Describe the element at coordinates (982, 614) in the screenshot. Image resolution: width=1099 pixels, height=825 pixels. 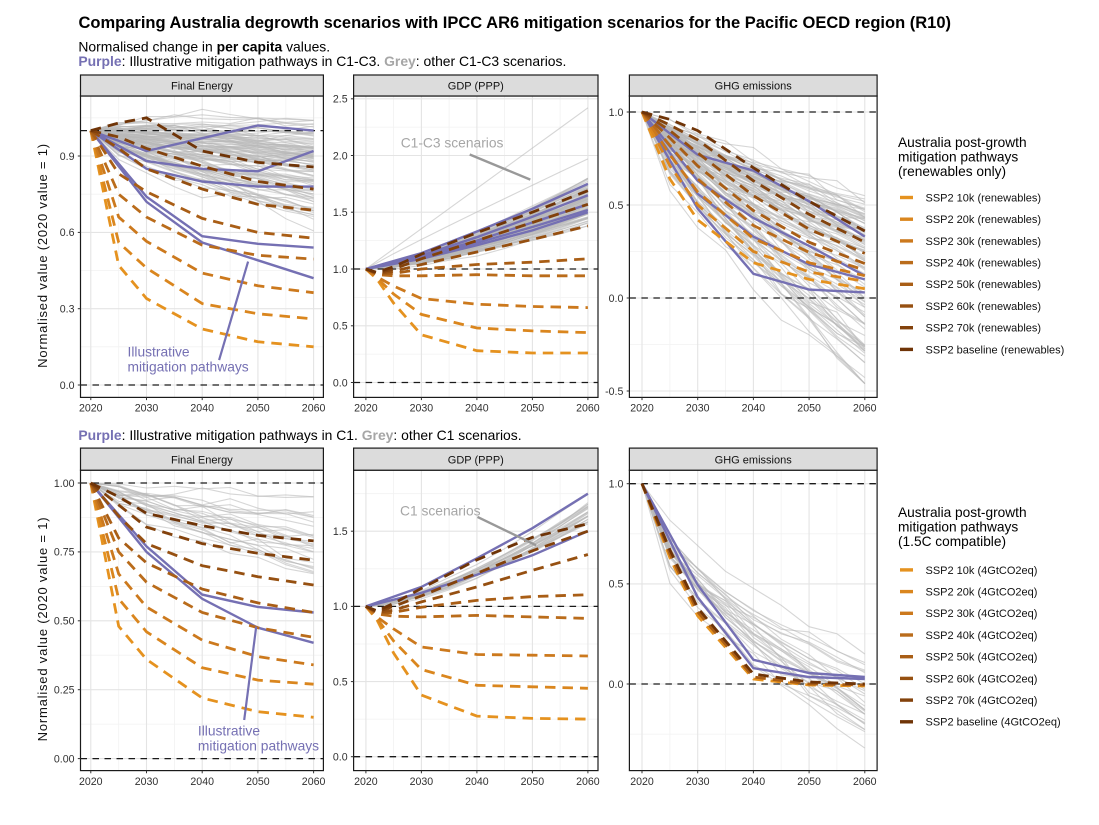
I see `svg-text: SSP2 30k (4GtCO2eq)` at that location.